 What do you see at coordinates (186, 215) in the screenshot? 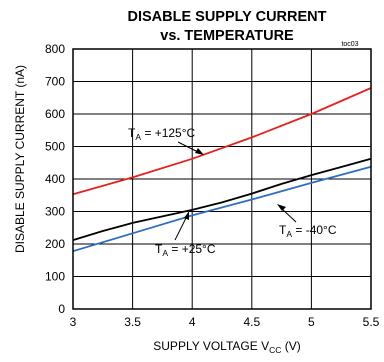
I see `annotation-25c-arrowhead` at bounding box center [186, 215].